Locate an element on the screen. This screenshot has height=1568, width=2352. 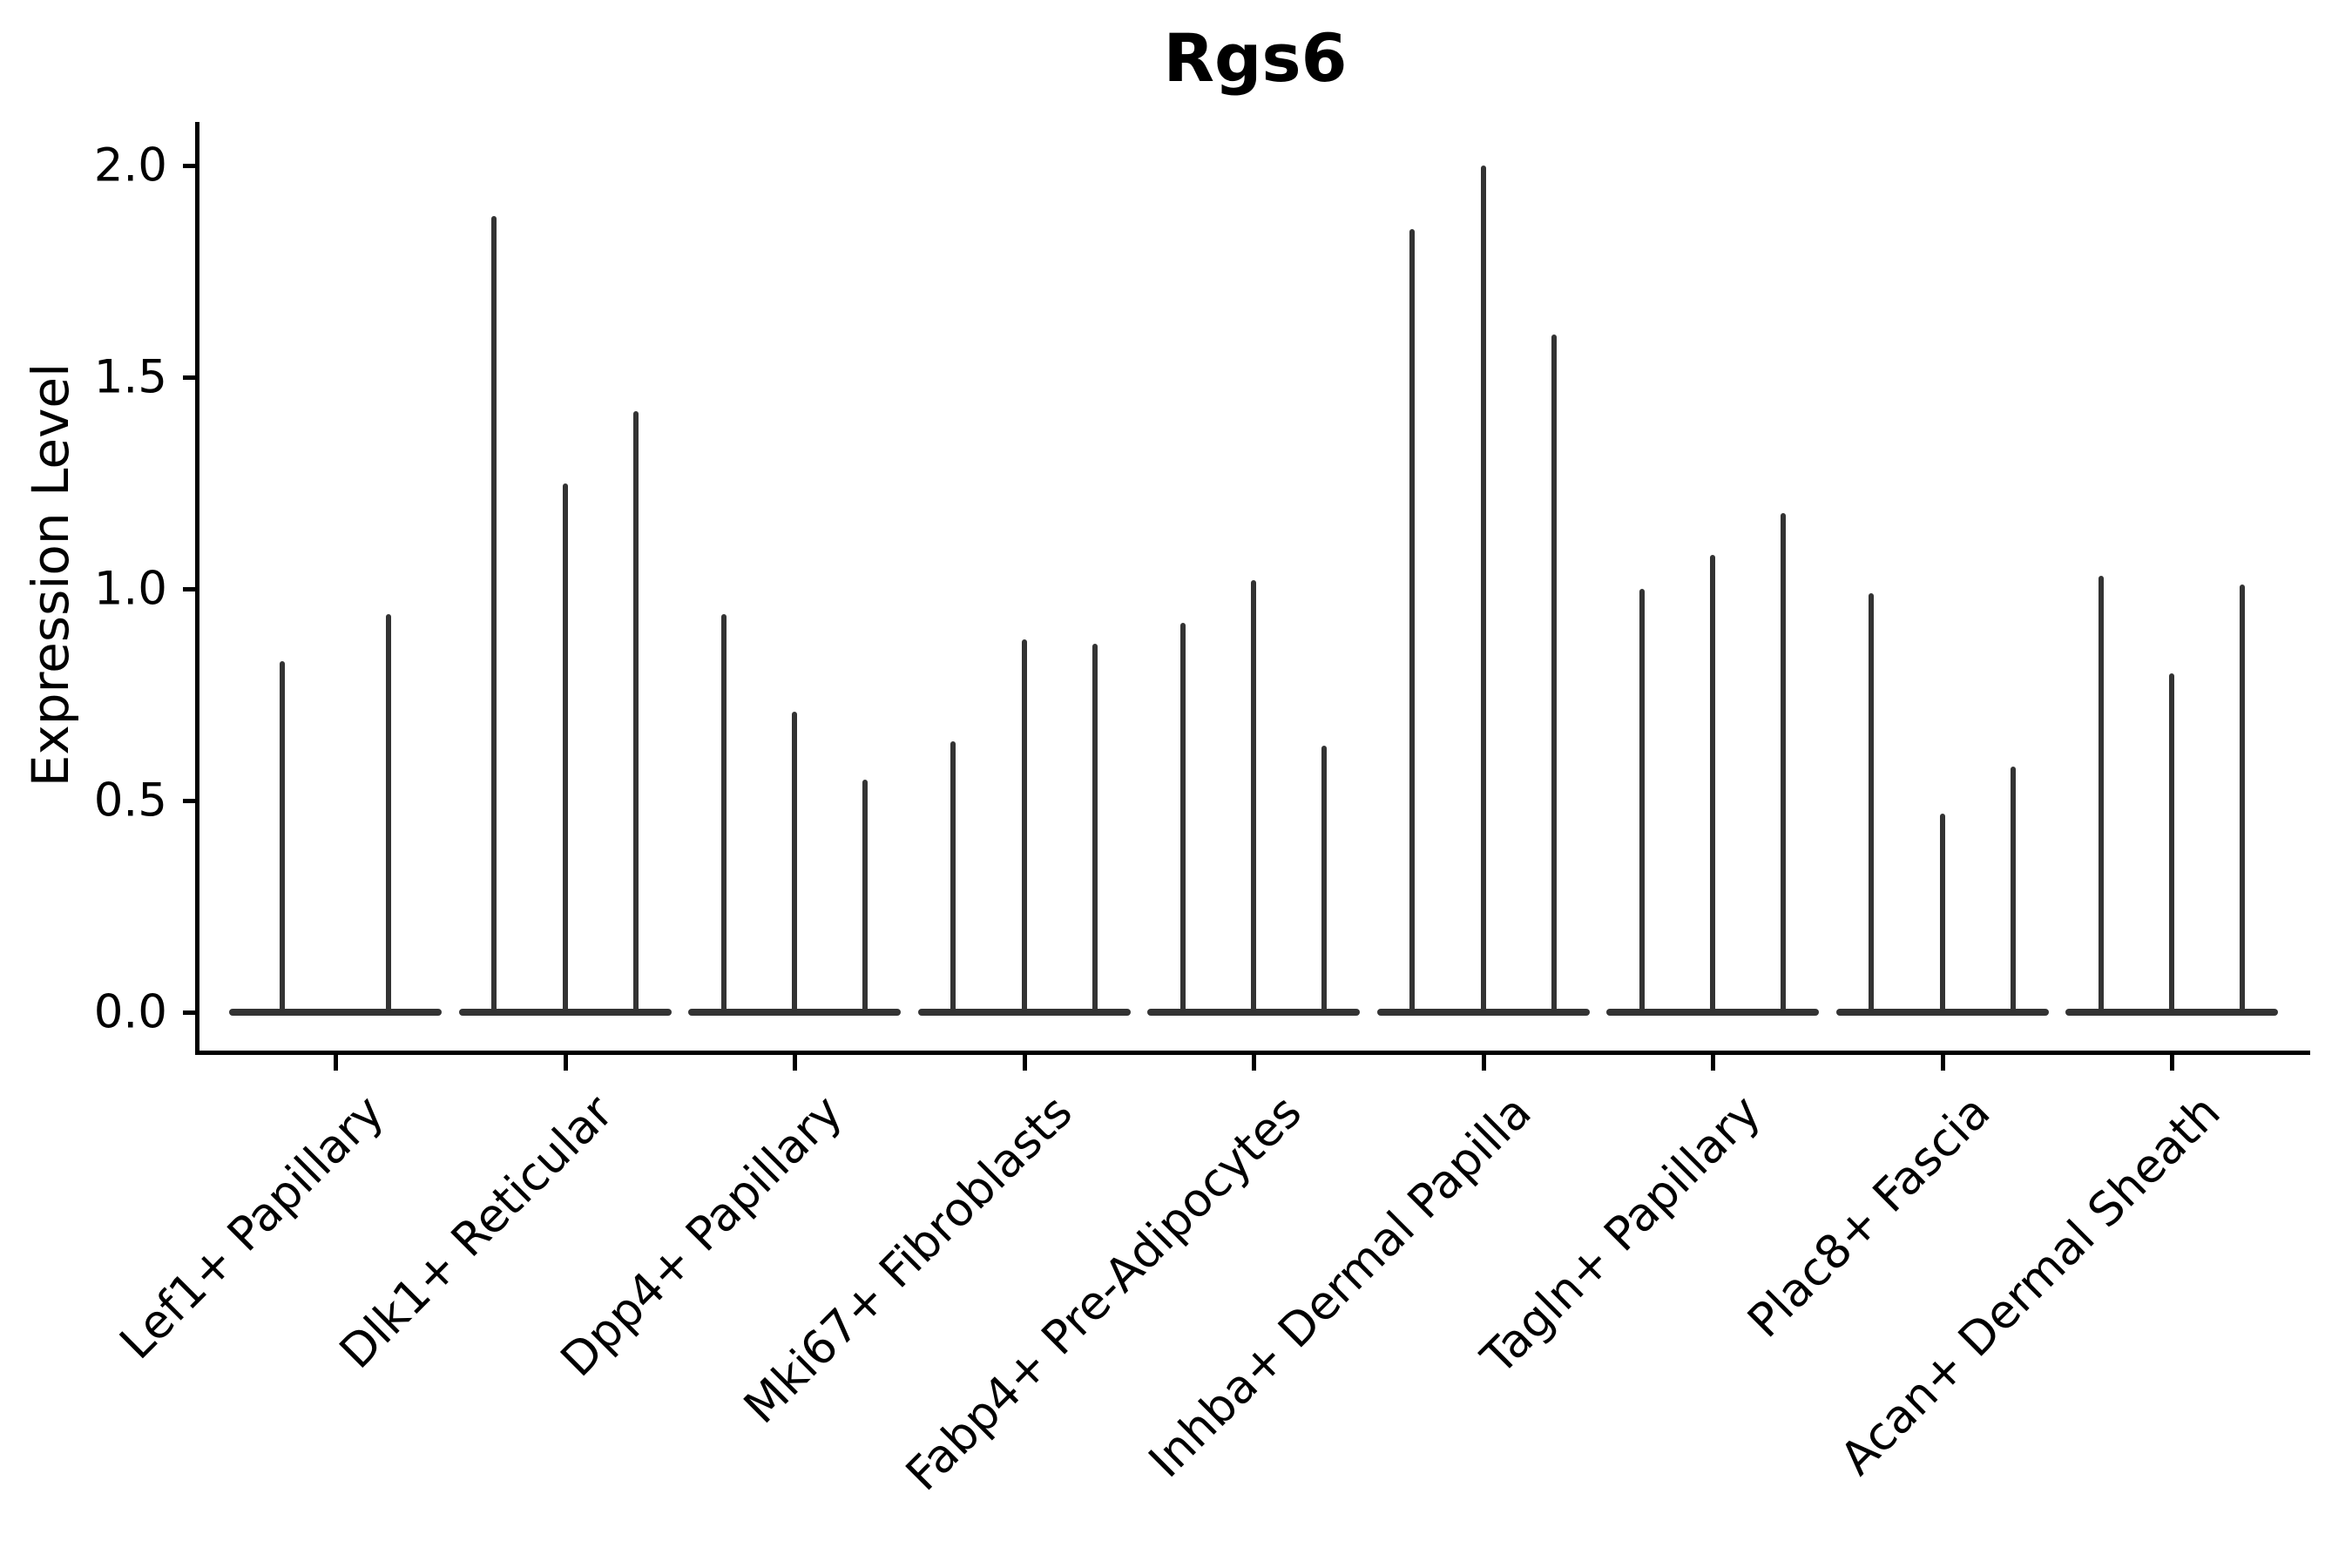
x-tick-label: Plac8+ Fascia is located at coordinates (1870, 1216).